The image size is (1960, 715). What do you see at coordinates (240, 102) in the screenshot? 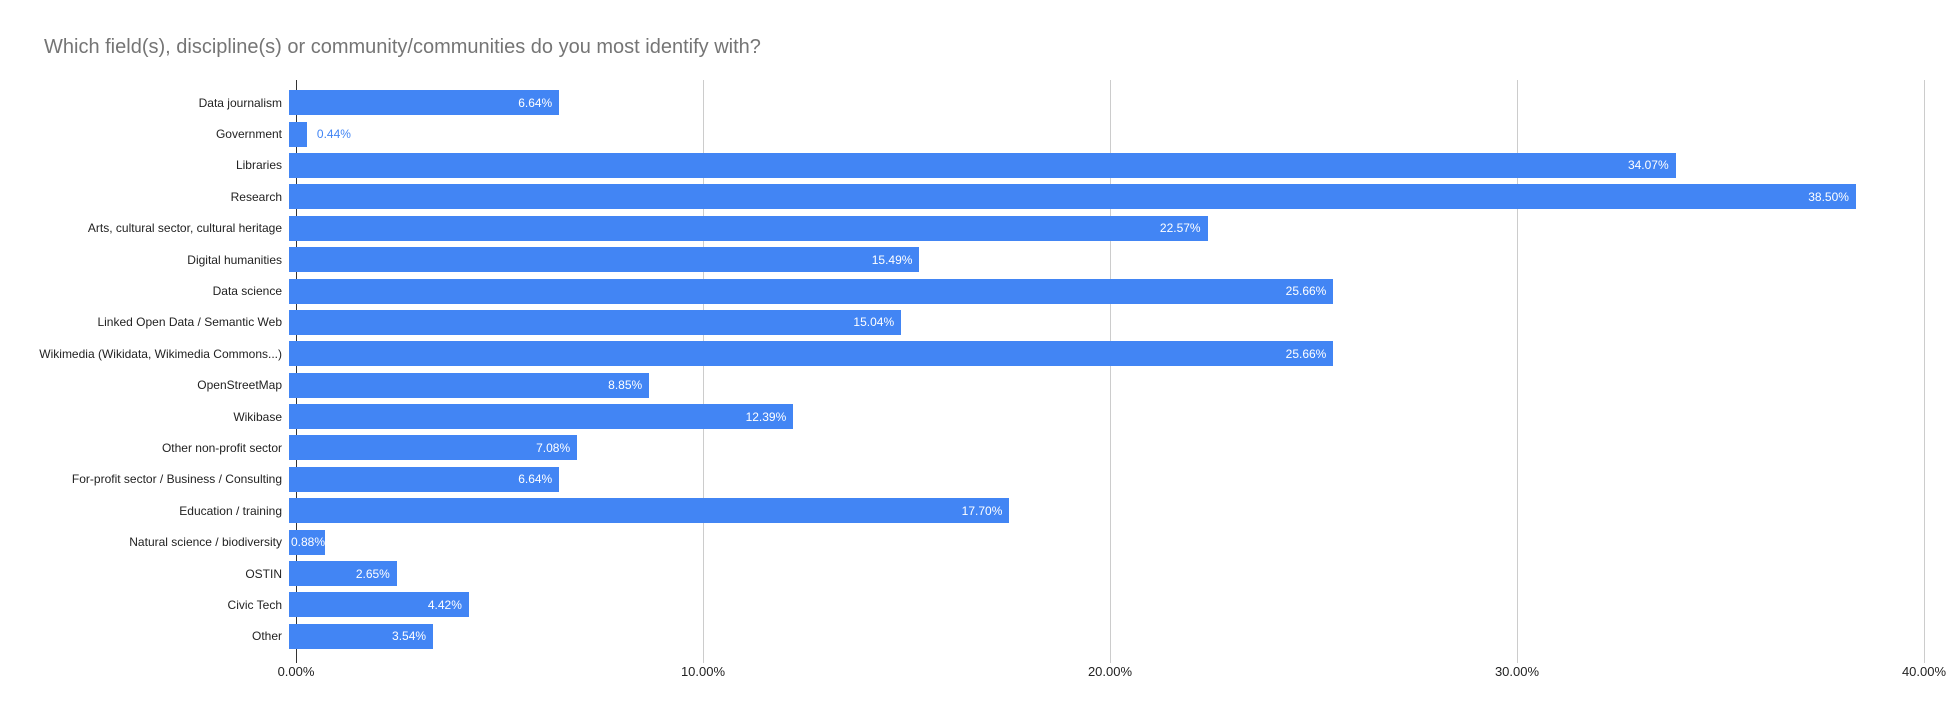
I see `category-label: Data journalism` at bounding box center [240, 102].